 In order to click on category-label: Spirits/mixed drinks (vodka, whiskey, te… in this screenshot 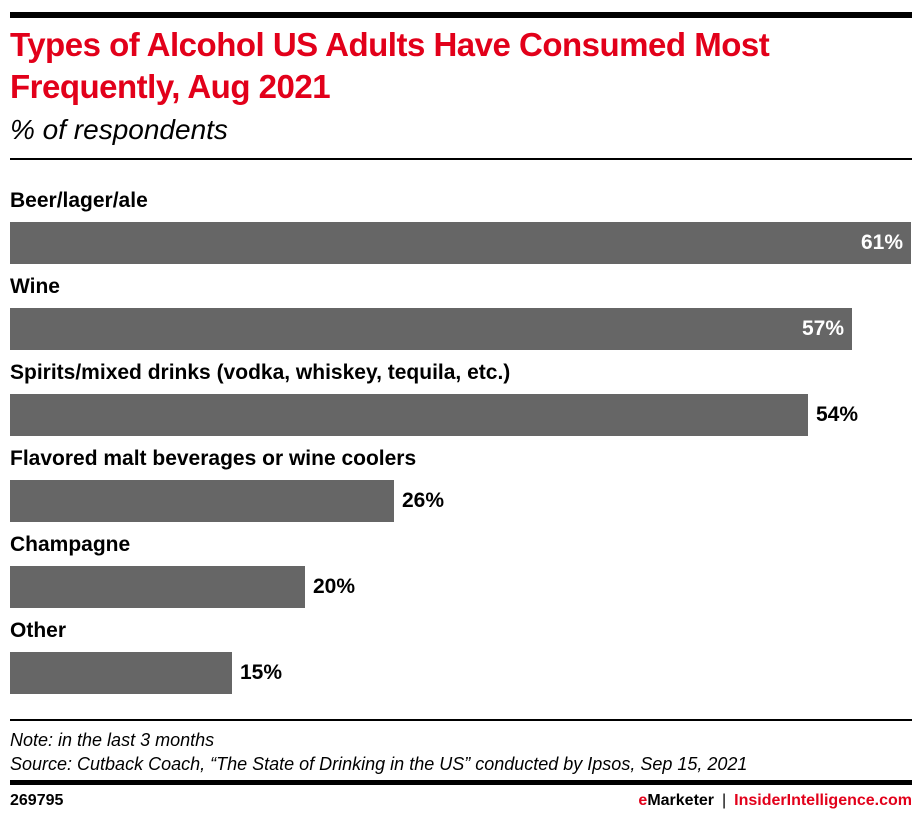, I will do `click(260, 372)`.